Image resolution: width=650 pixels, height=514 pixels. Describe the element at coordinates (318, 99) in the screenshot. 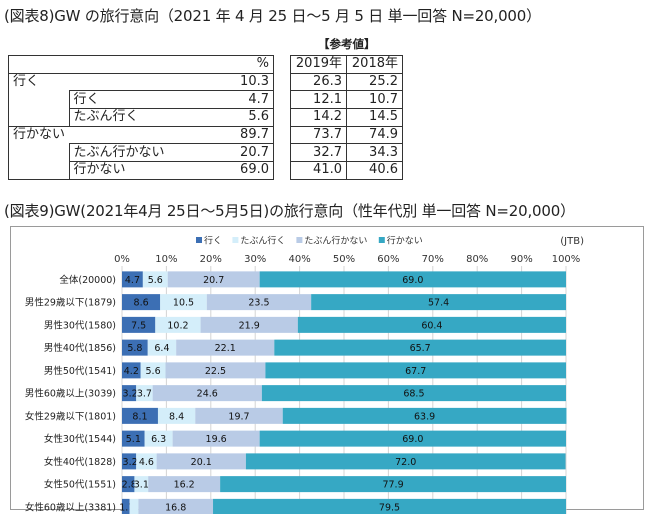

I see `ref-2019-value: 12.1` at that location.